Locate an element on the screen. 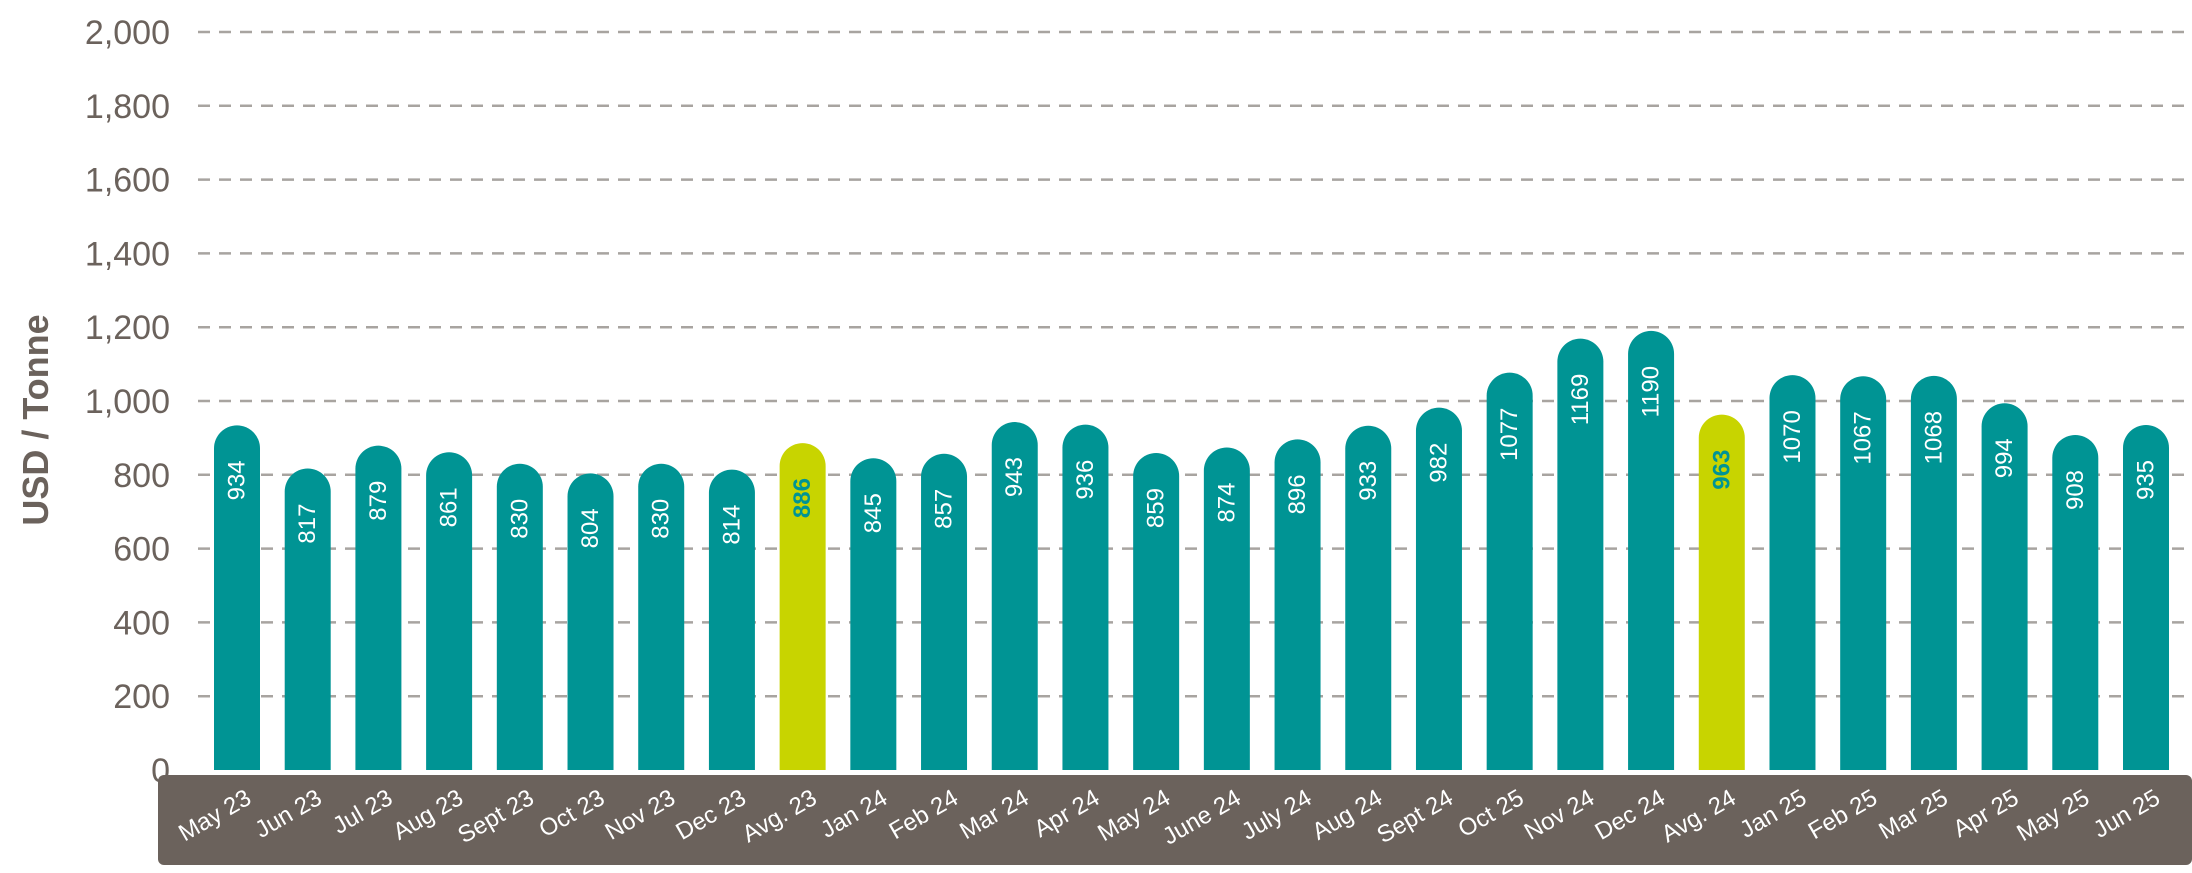 The width and height of the screenshot is (2192, 873). x-axis-band is located at coordinates (1175, 820).